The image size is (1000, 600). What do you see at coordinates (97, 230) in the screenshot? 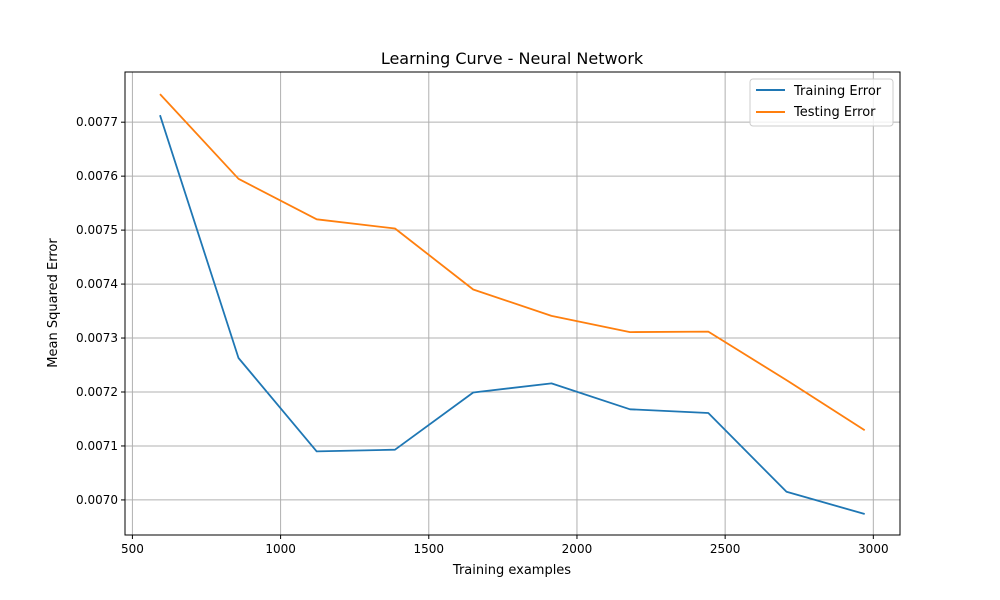
I see `y-tick-label: 0.0075` at bounding box center [97, 230].